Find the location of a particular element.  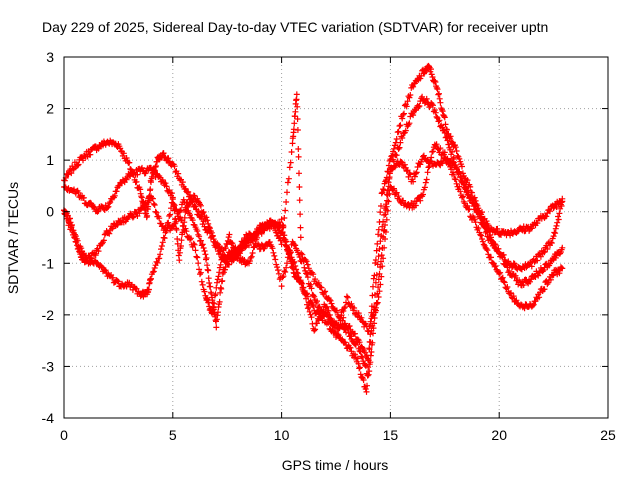

y-tick-label: 2 is located at coordinates (50, 109).